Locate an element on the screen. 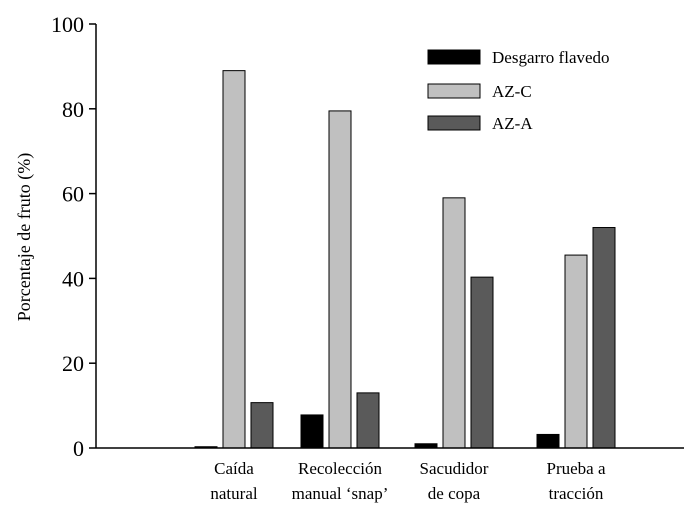 The height and width of the screenshot is (507, 692). x-category-label: natural is located at coordinates (233, 493).